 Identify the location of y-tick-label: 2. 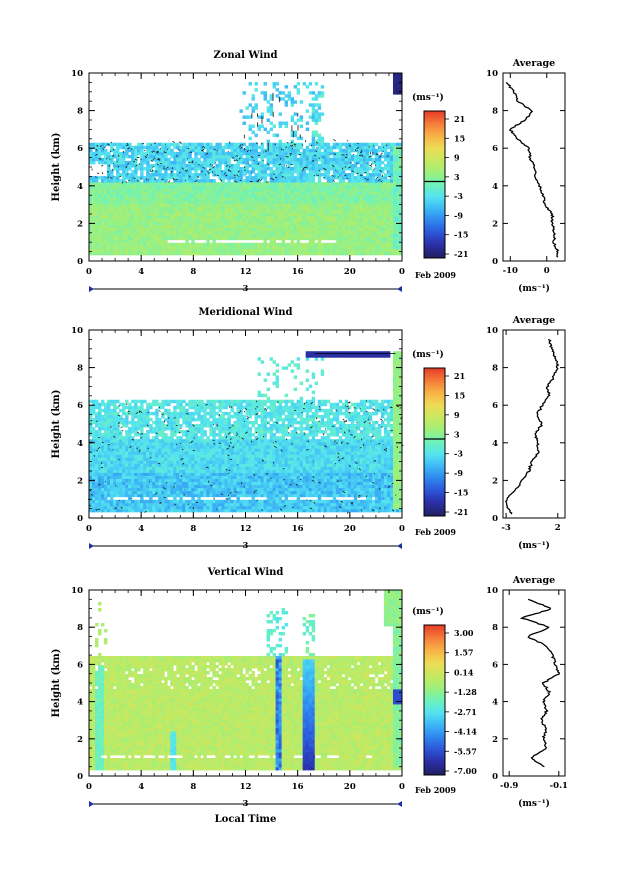
(80, 224).